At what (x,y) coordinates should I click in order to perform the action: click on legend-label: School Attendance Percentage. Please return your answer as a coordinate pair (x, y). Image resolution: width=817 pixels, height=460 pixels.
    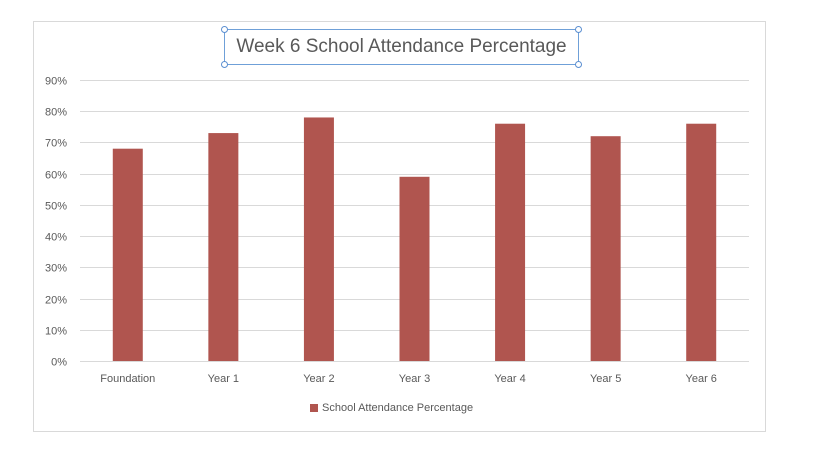
    Looking at the image, I should click on (398, 408).